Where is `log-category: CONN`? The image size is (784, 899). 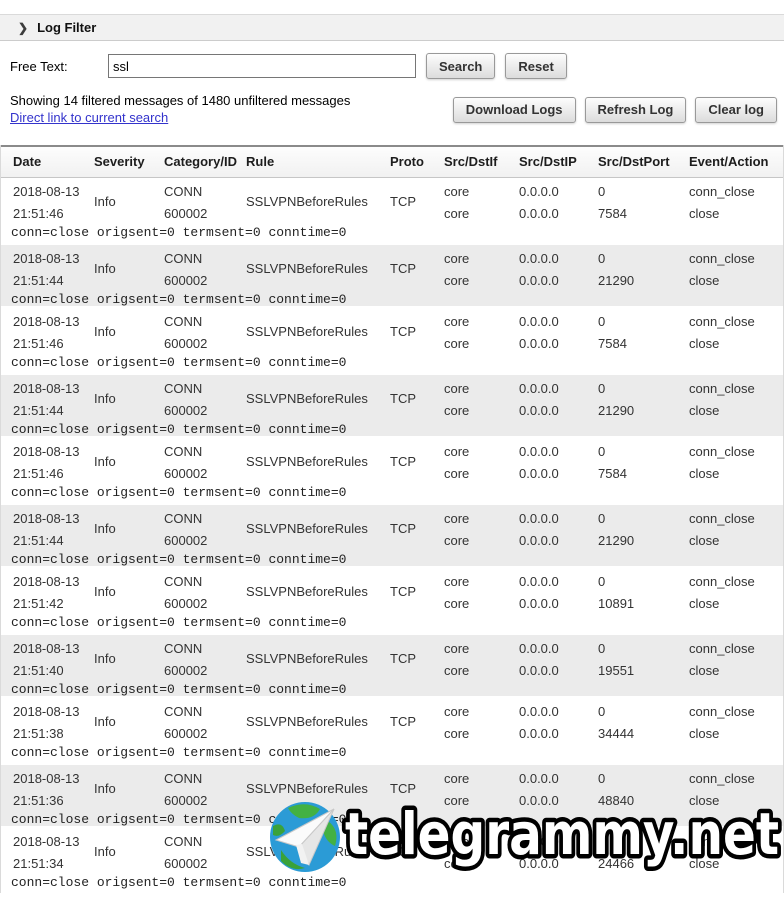 log-category: CONN is located at coordinates (183, 451).